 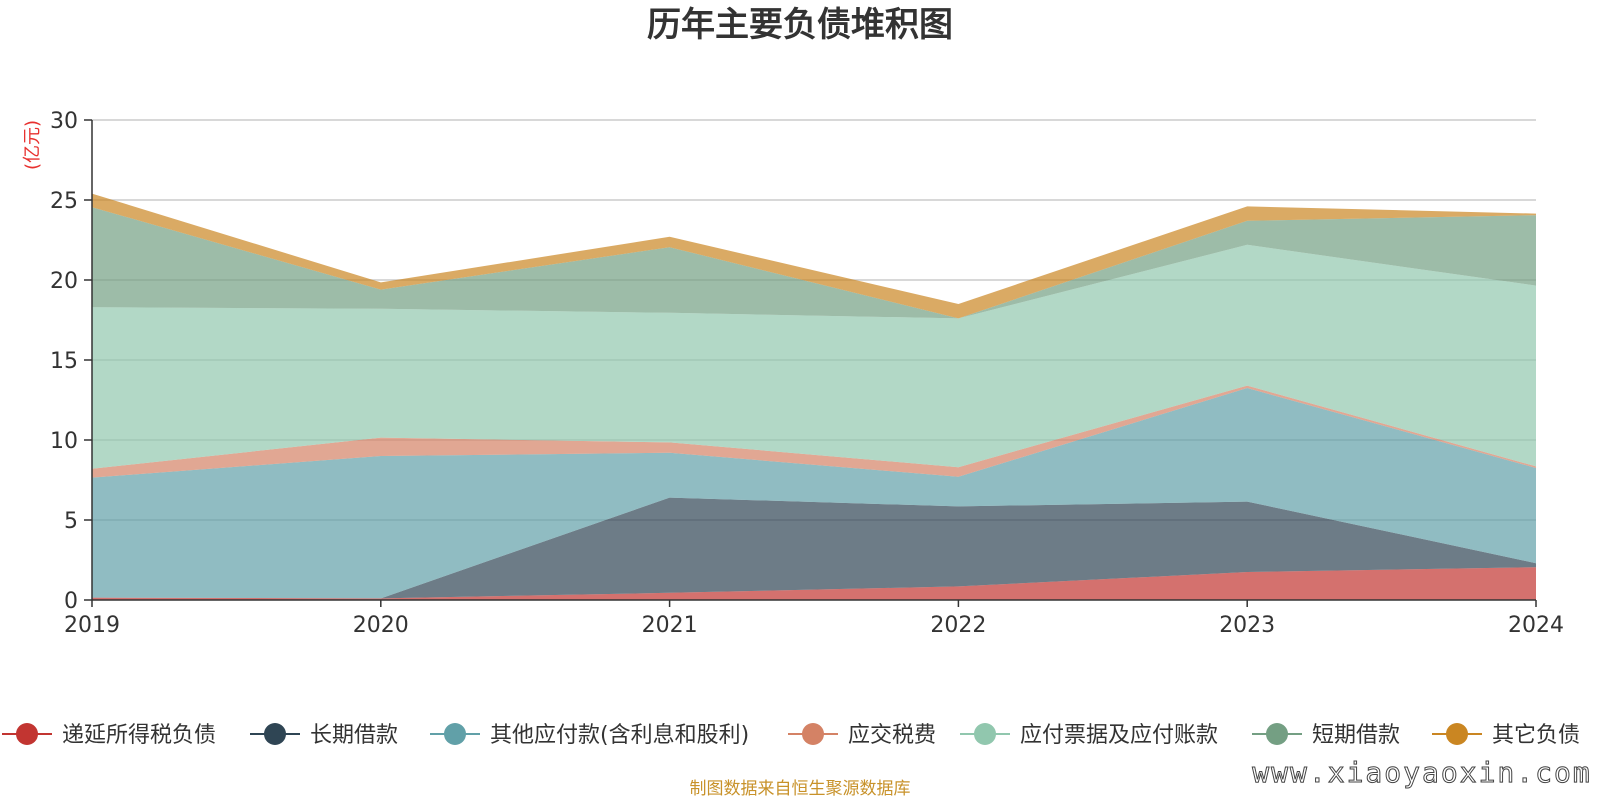 What do you see at coordinates (1247, 625) in the screenshot?
I see `x-tick-label: 2023` at bounding box center [1247, 625].